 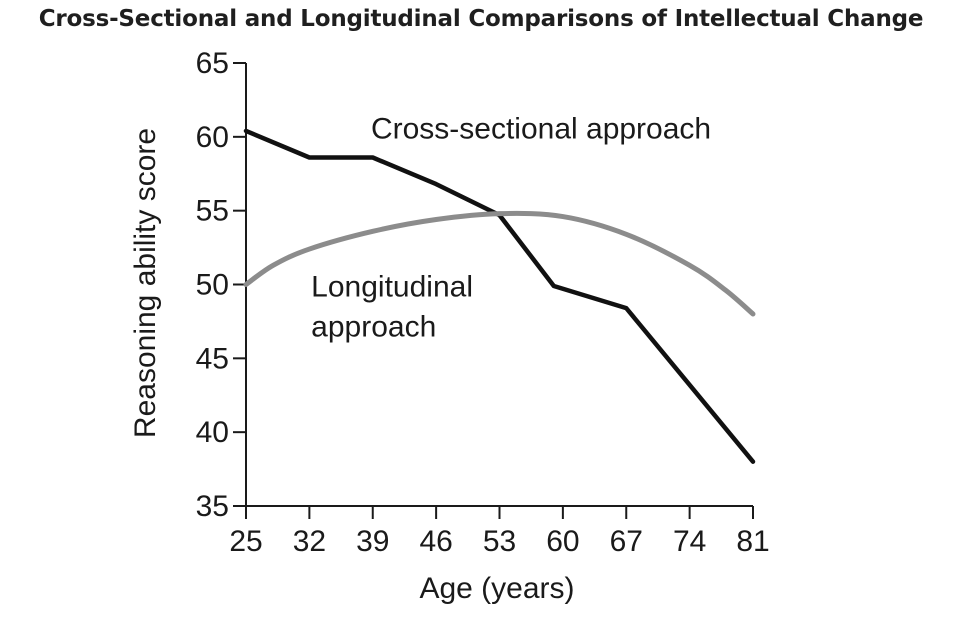 I want to click on x-tick-label: 46, so click(x=435, y=541).